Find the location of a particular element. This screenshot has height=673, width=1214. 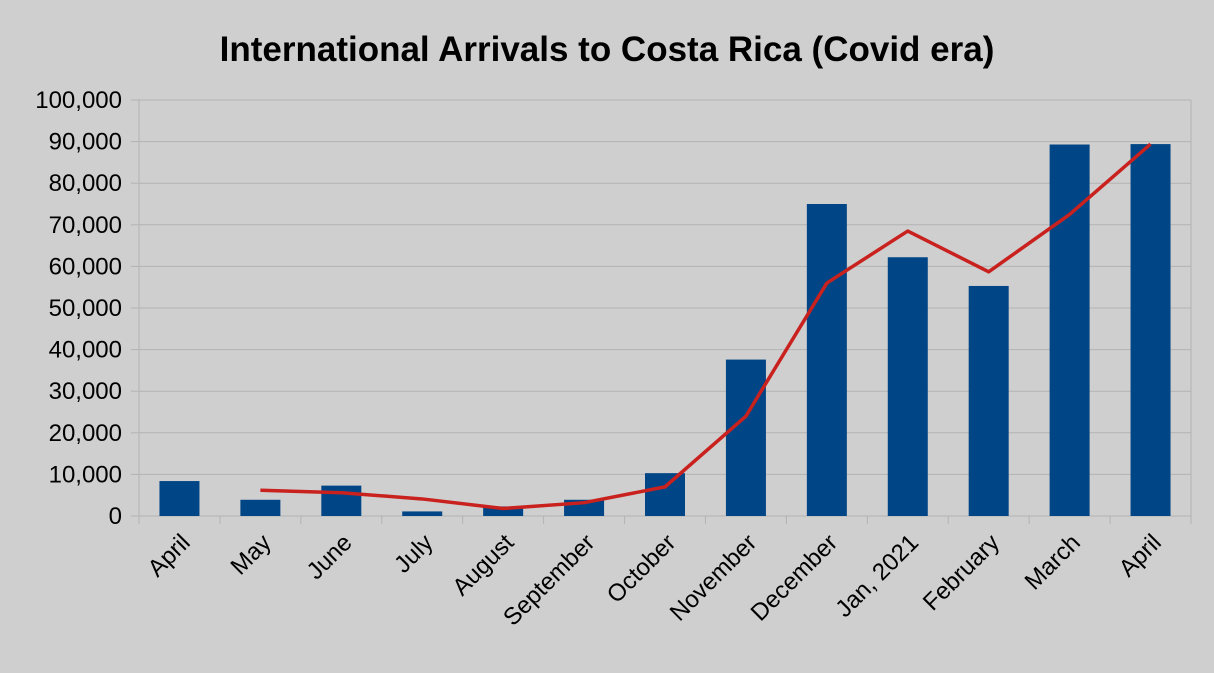

x-tick-label: December is located at coordinates (794, 577).